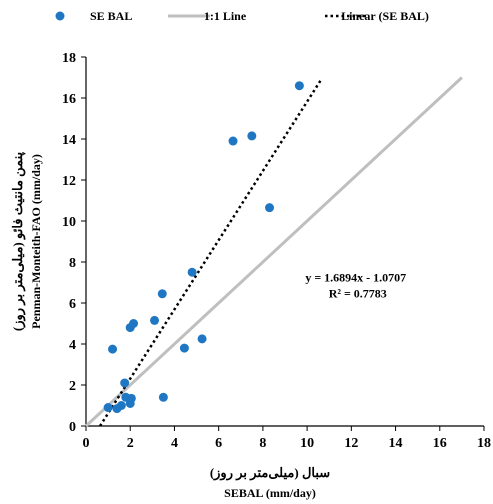  I want to click on legend: SE BAL 1:1 Line Linear (SE BAL), so click(242, 16).